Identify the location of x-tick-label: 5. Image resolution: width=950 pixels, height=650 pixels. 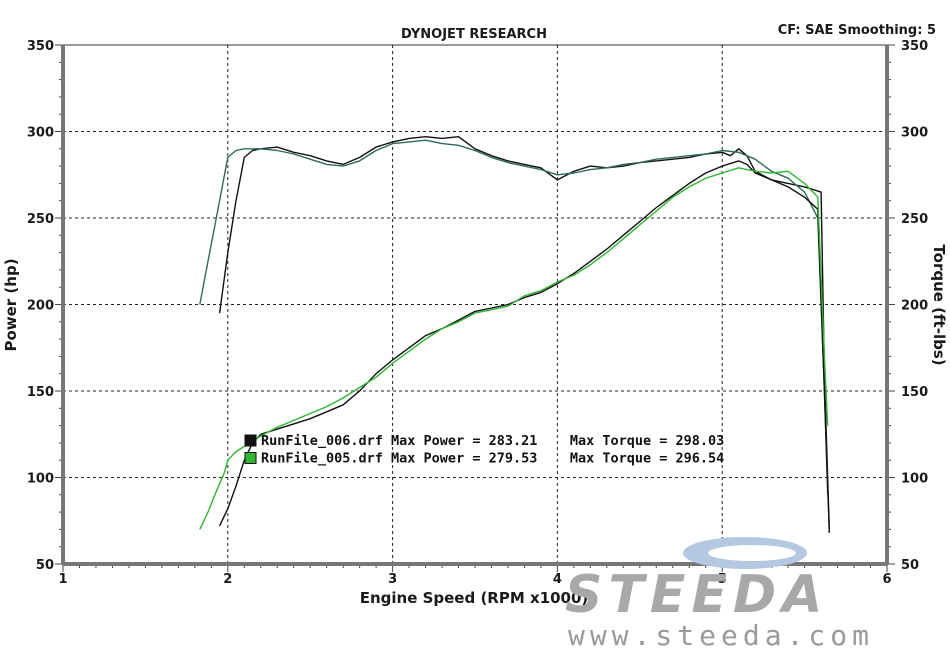
(722, 579).